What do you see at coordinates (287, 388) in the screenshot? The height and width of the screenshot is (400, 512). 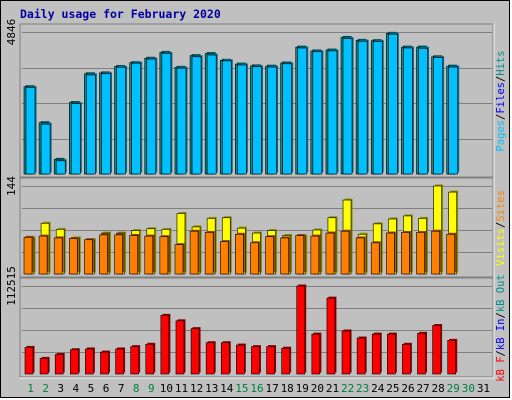 I see `x-tick-day-18: 18` at bounding box center [287, 388].